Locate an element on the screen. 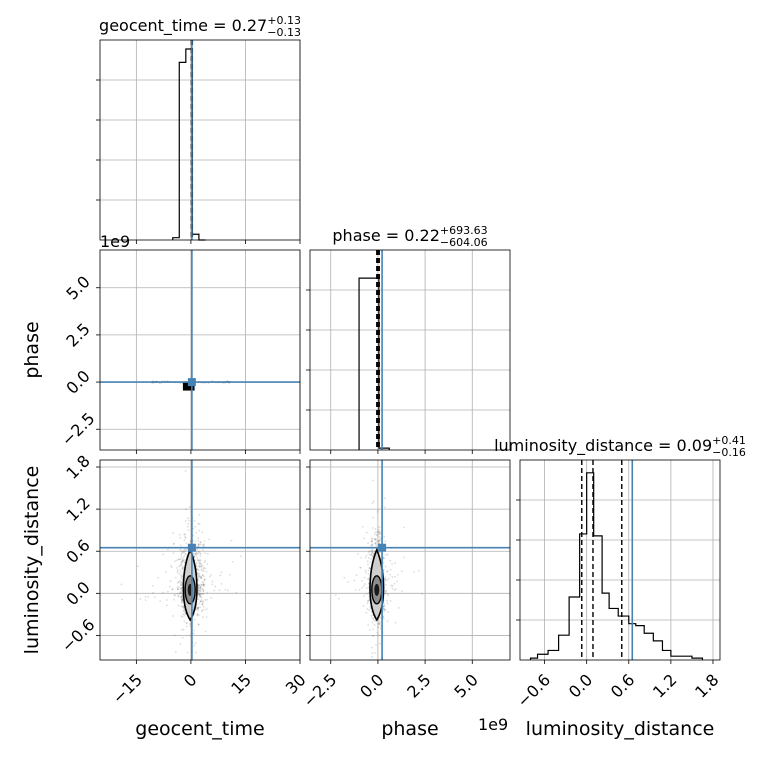 Image resolution: width=760 pixels, height=760 pixels. density-core is located at coordinates (188, 386).